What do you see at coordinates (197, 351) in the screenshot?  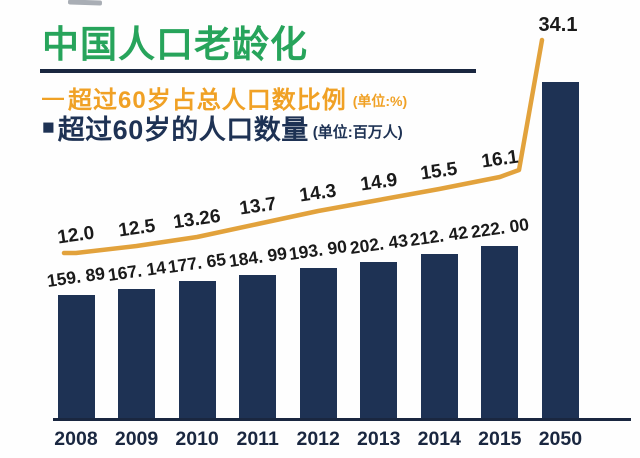 I see `bar-2010` at bounding box center [197, 351].